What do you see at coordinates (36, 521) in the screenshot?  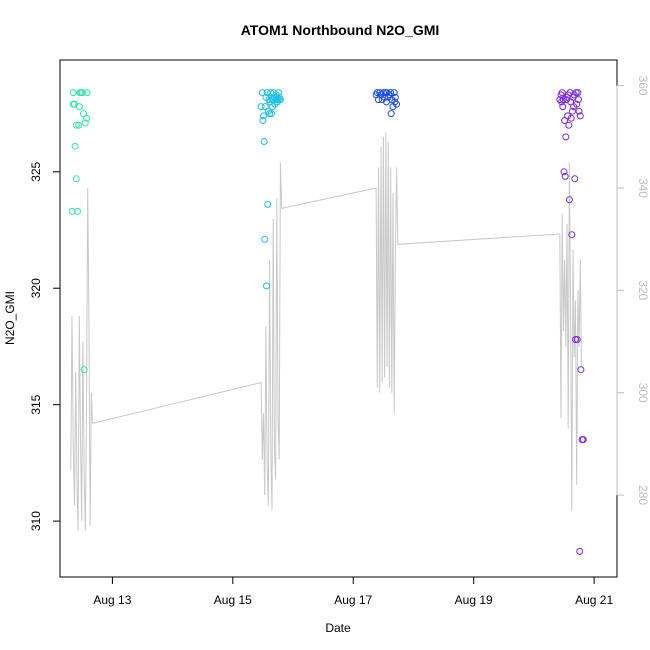 I see `y-tick-label: 310` at bounding box center [36, 521].